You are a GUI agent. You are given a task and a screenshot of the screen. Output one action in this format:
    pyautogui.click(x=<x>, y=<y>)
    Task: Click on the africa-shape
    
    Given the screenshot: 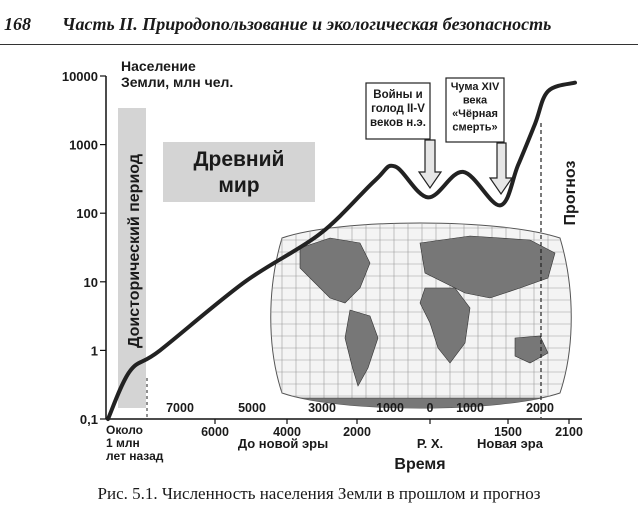 What is the action you would take?
    pyautogui.click(x=445, y=325)
    